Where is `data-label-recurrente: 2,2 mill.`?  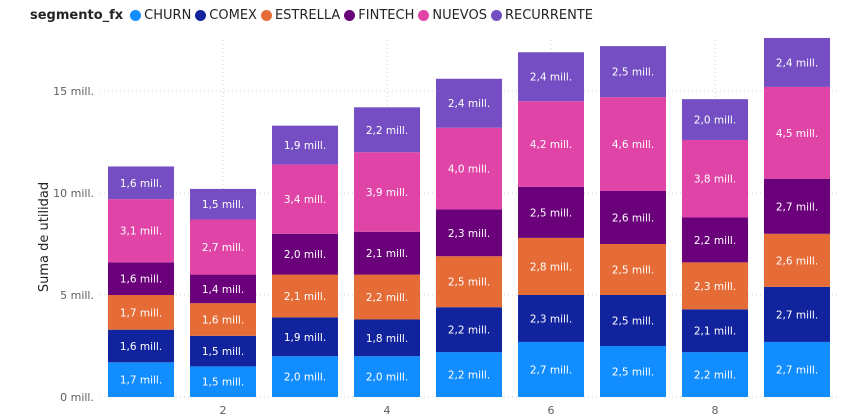 data-label-recurrente: 2,2 mill. is located at coordinates (387, 131).